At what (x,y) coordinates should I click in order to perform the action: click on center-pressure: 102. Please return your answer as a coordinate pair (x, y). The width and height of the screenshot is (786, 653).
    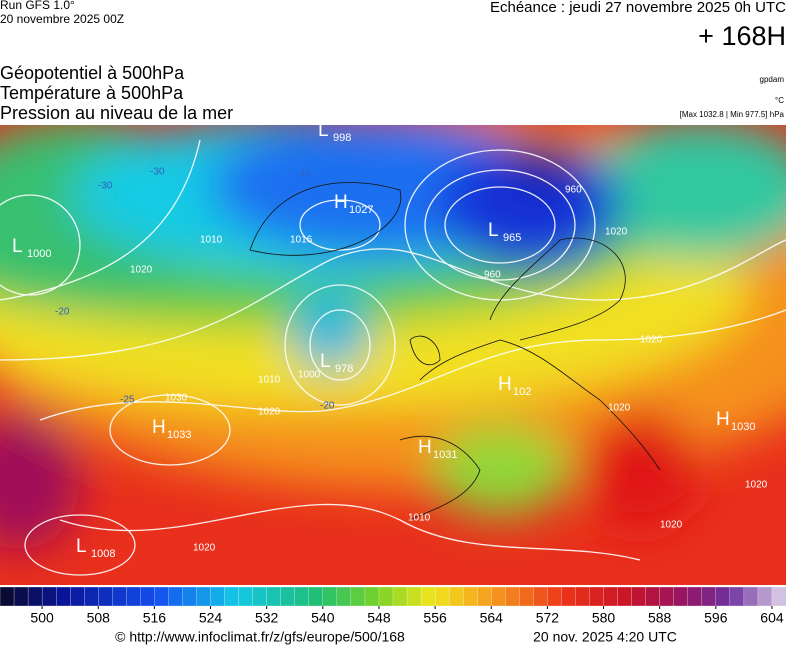
    Looking at the image, I should click on (522, 392).